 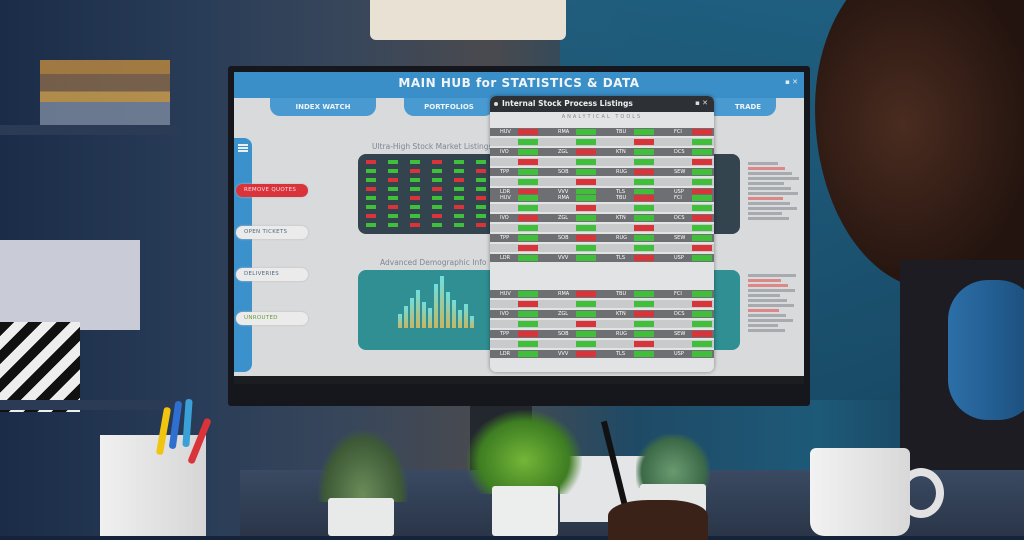 I want to click on ticker-symbol: FCI, so click(x=678, y=132).